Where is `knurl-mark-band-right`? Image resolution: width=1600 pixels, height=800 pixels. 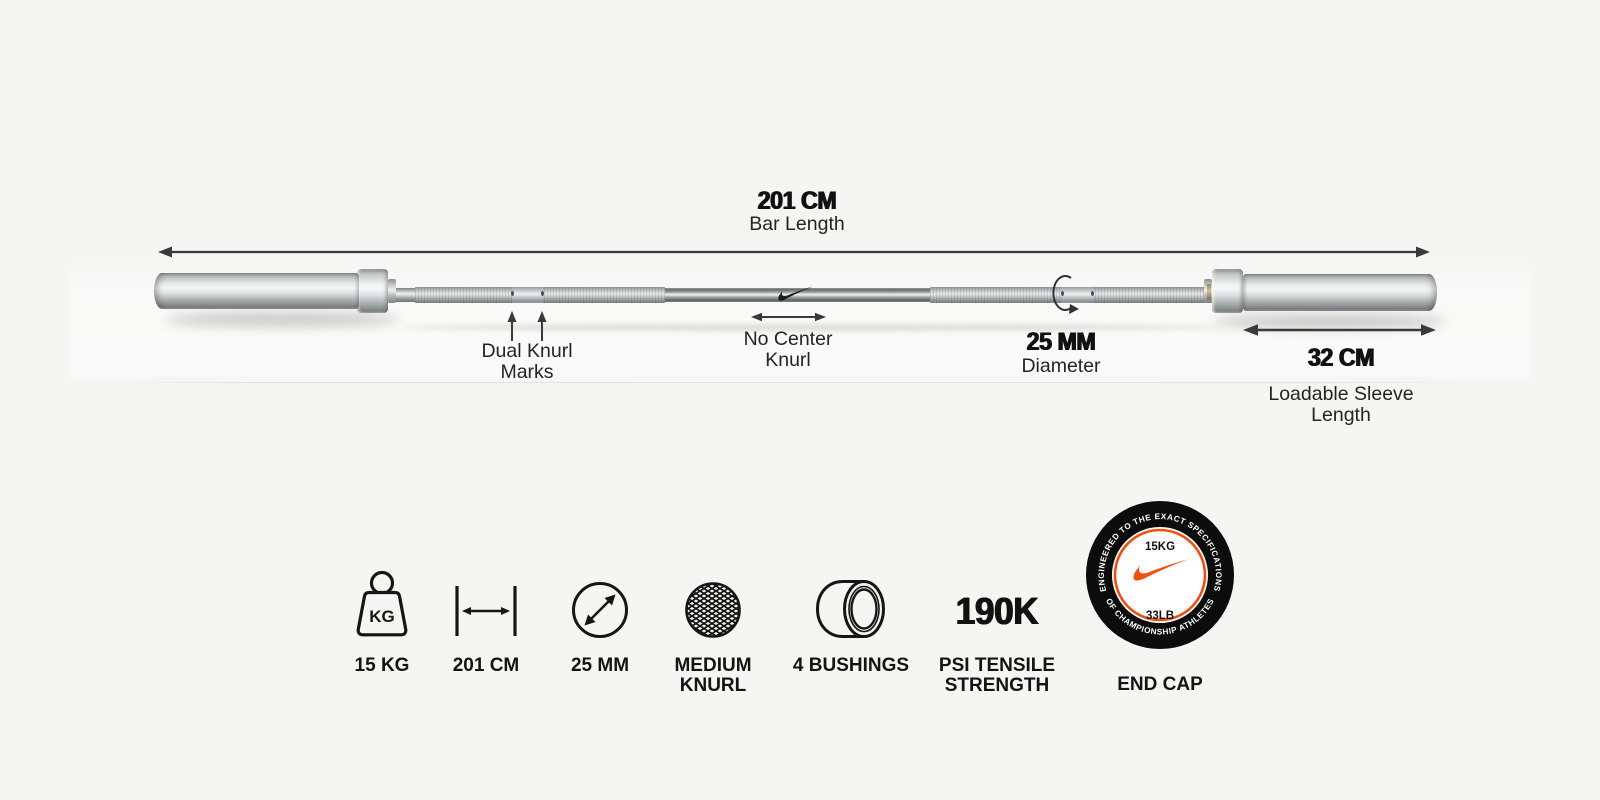
knurl-mark-band-right is located at coordinates (1077, 295).